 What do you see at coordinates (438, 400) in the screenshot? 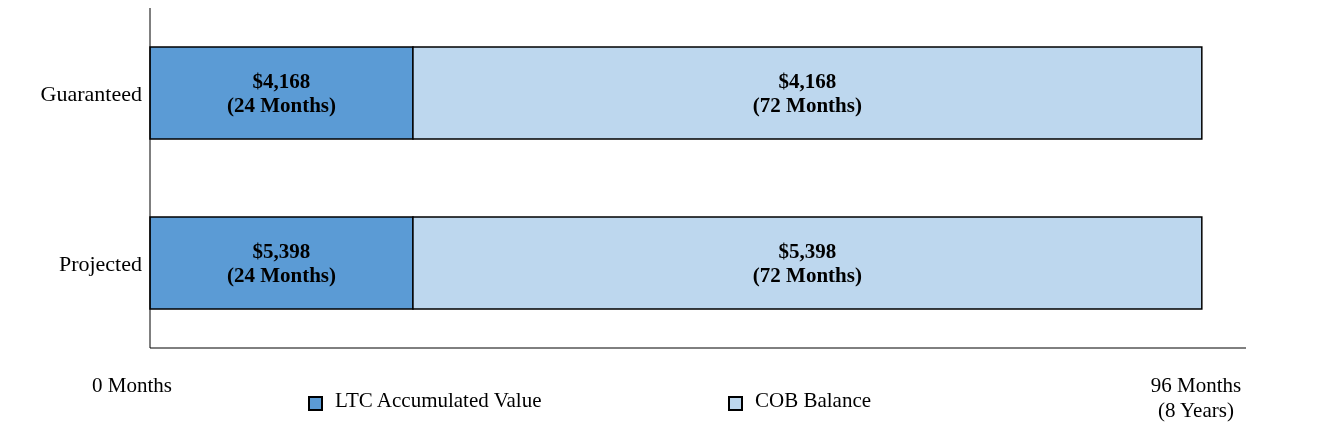
I see `legend-label: LTC Accumulated Value` at bounding box center [438, 400].